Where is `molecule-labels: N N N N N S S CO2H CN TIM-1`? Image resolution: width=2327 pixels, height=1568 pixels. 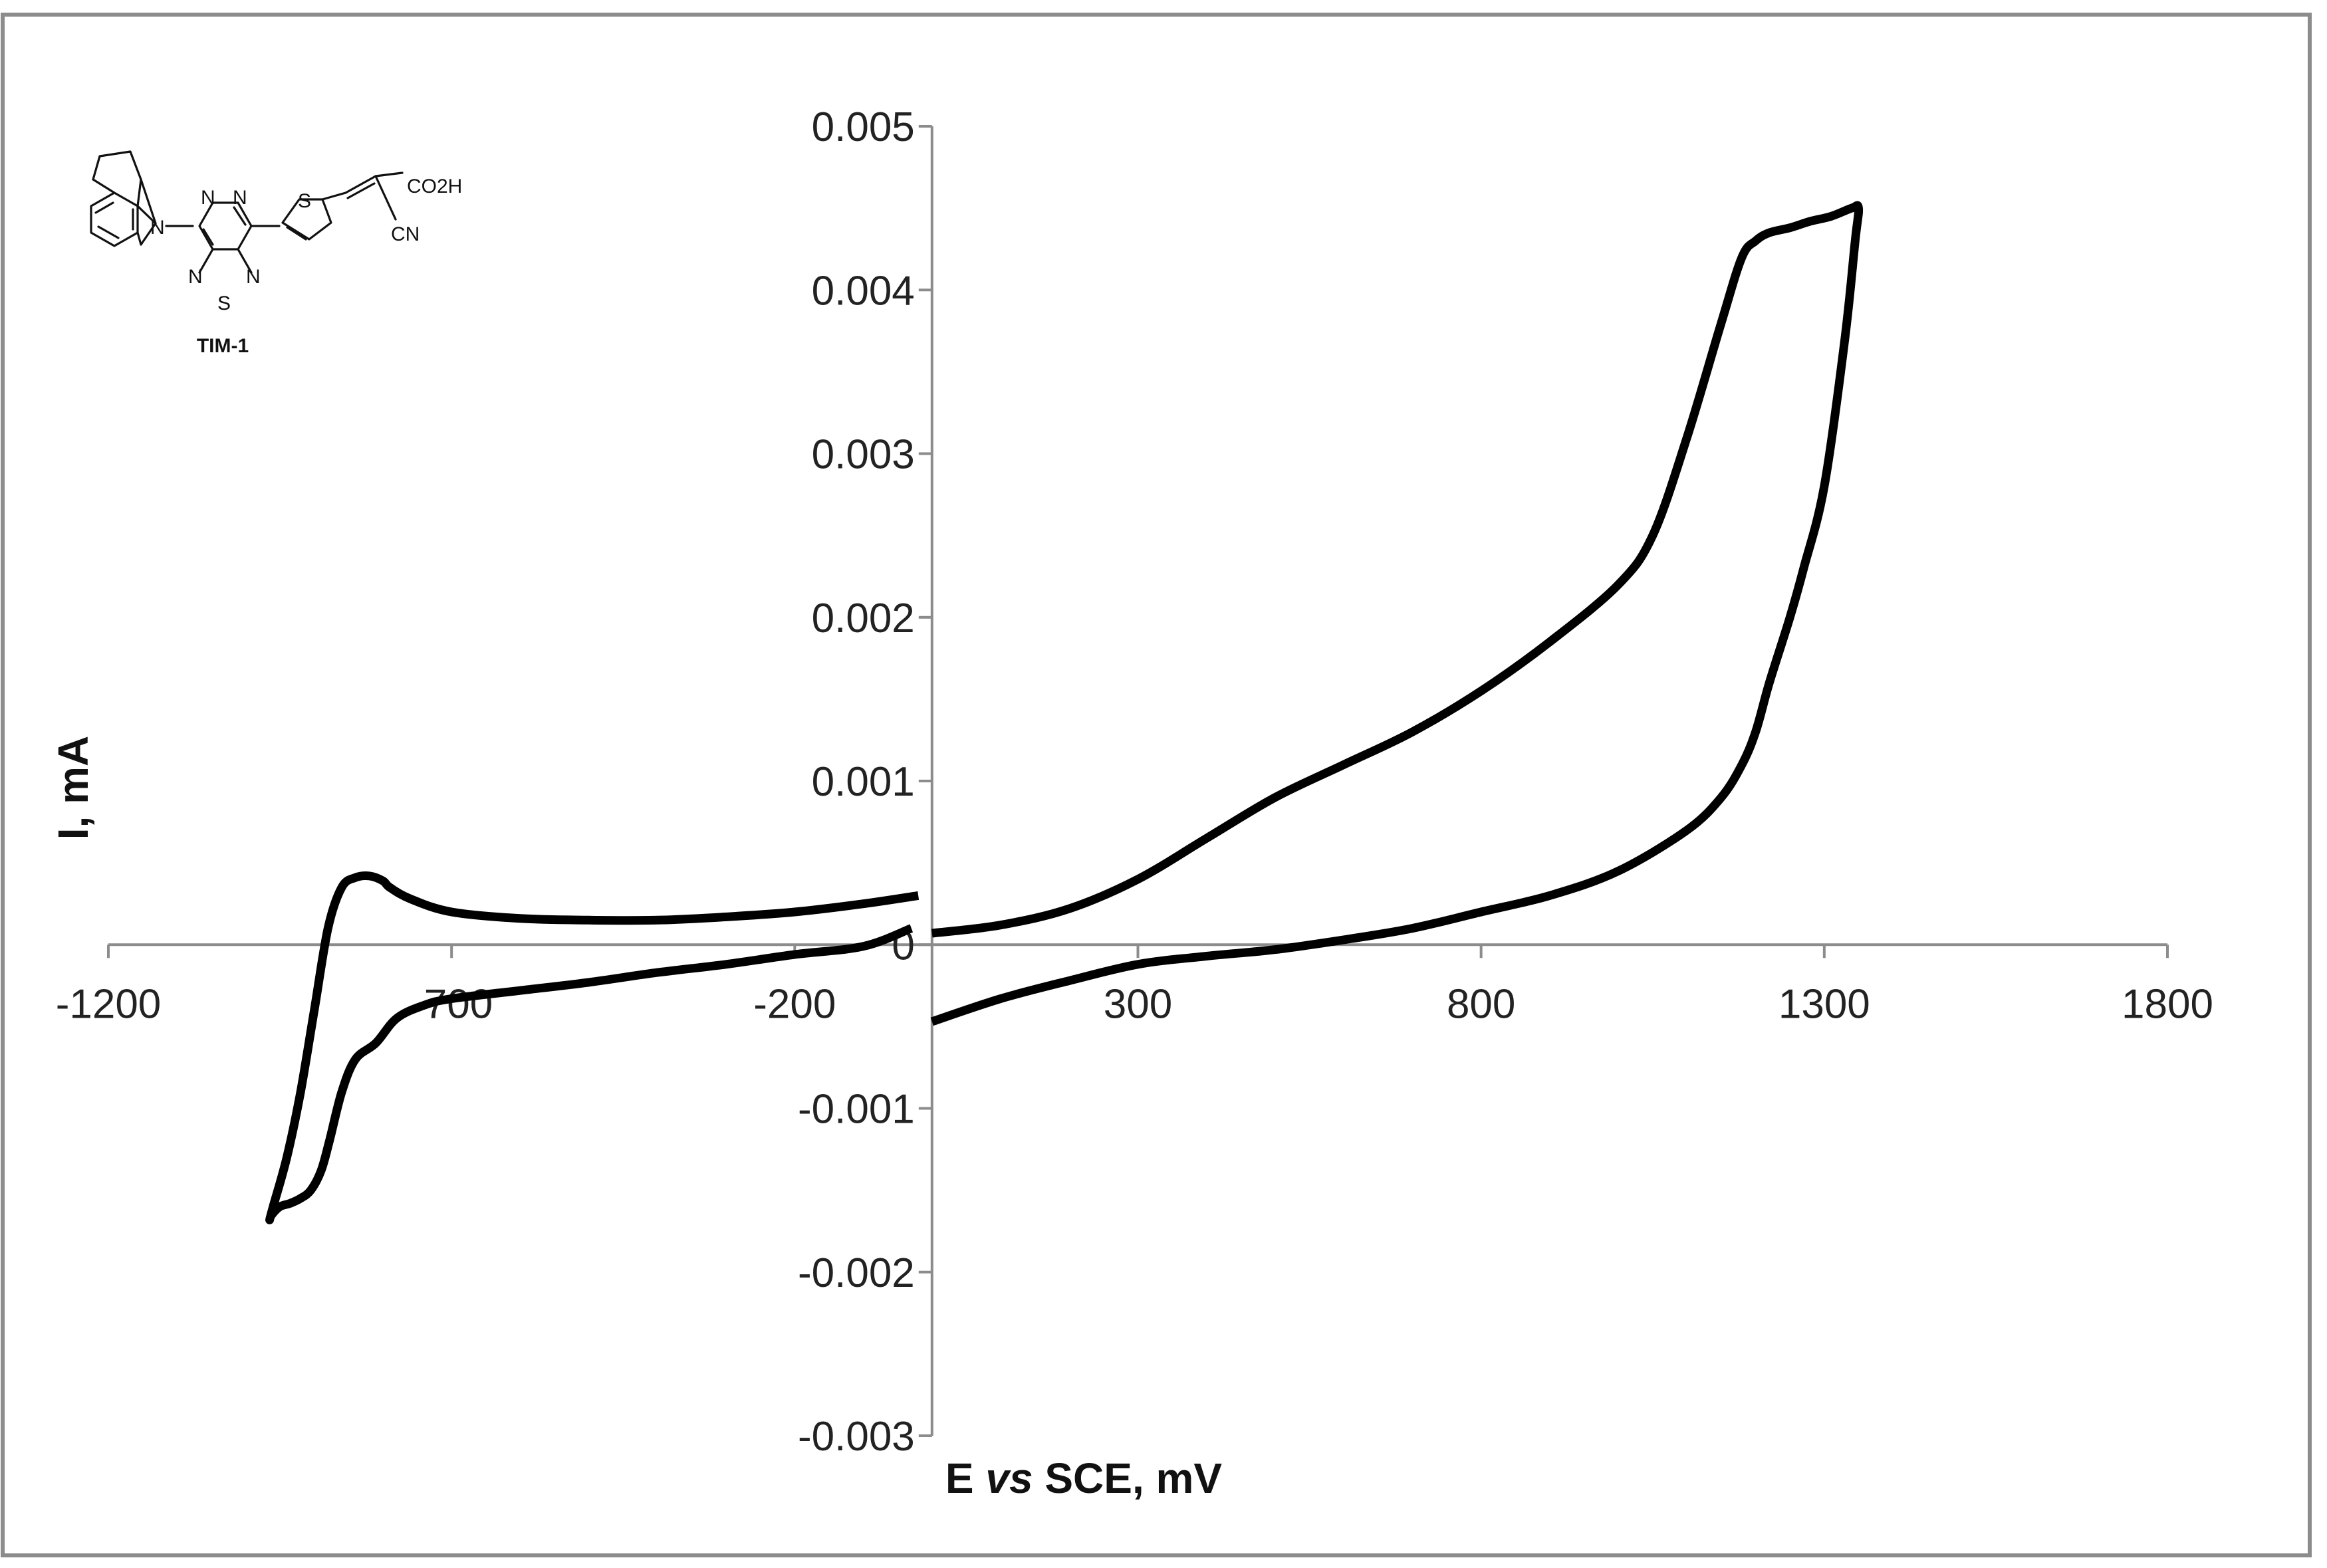
molecule-labels: N N N N N S S CO2H CN TIM-1 is located at coordinates (306, 266).